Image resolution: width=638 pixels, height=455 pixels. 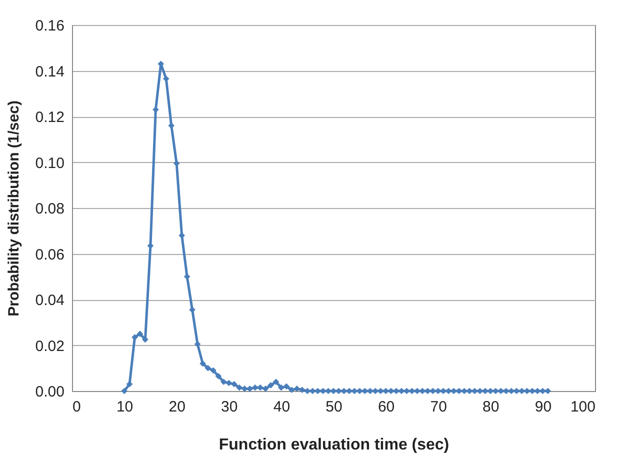 What do you see at coordinates (76, 407) in the screenshot?
I see `x-tick-label: 0` at bounding box center [76, 407].